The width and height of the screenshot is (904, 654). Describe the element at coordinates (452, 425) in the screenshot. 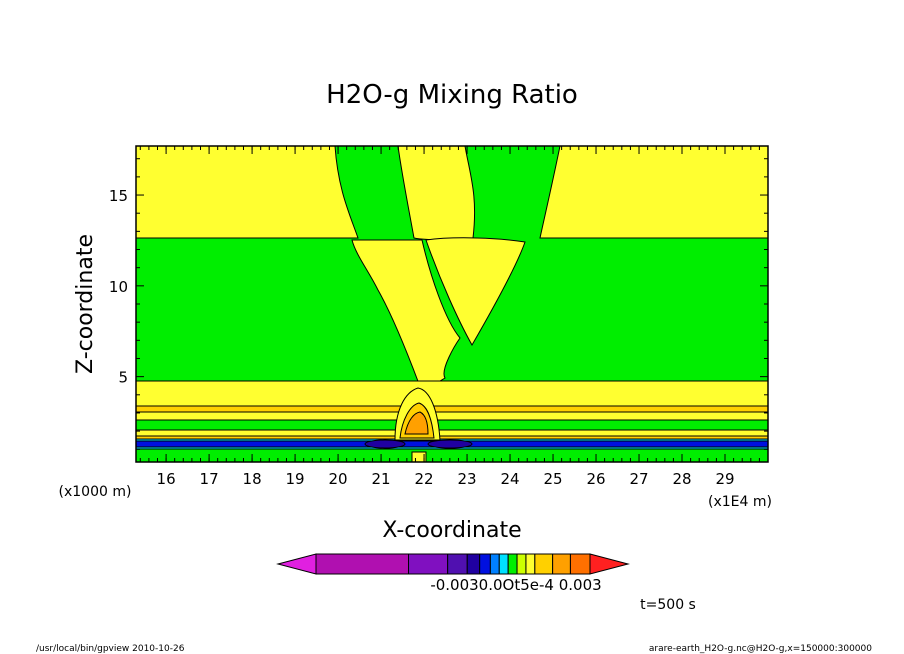

I see `contour-lower-green-band` at that location.